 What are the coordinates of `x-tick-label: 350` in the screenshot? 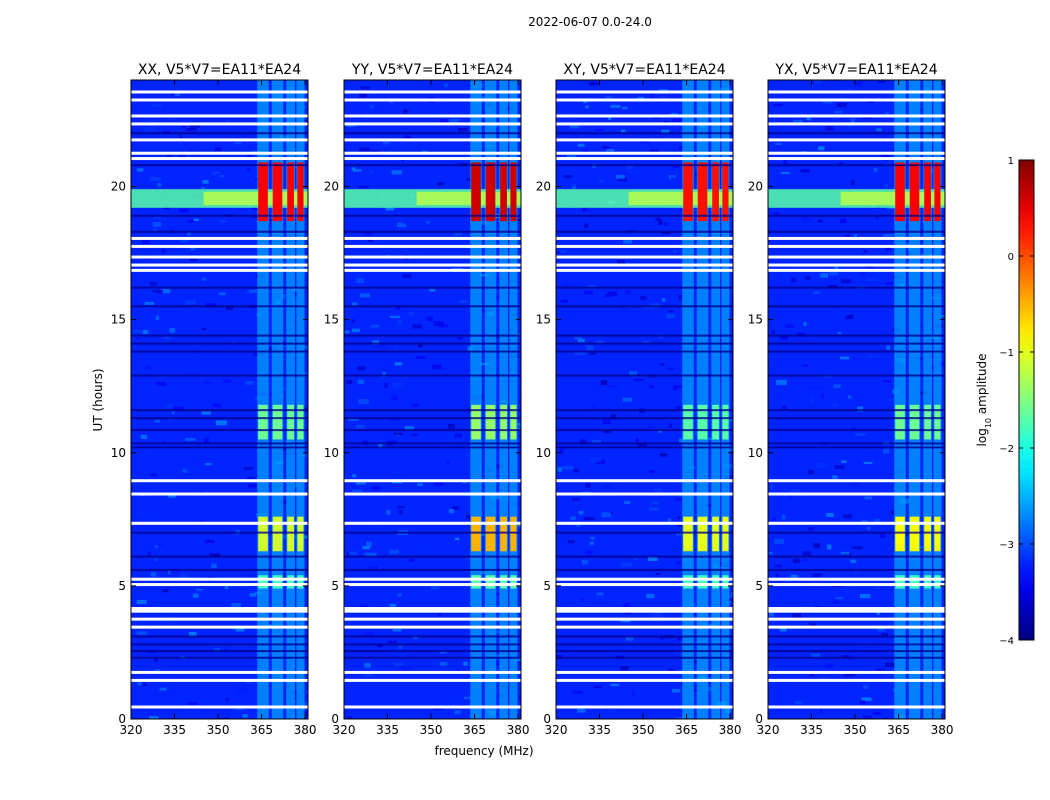 It's located at (431, 730).